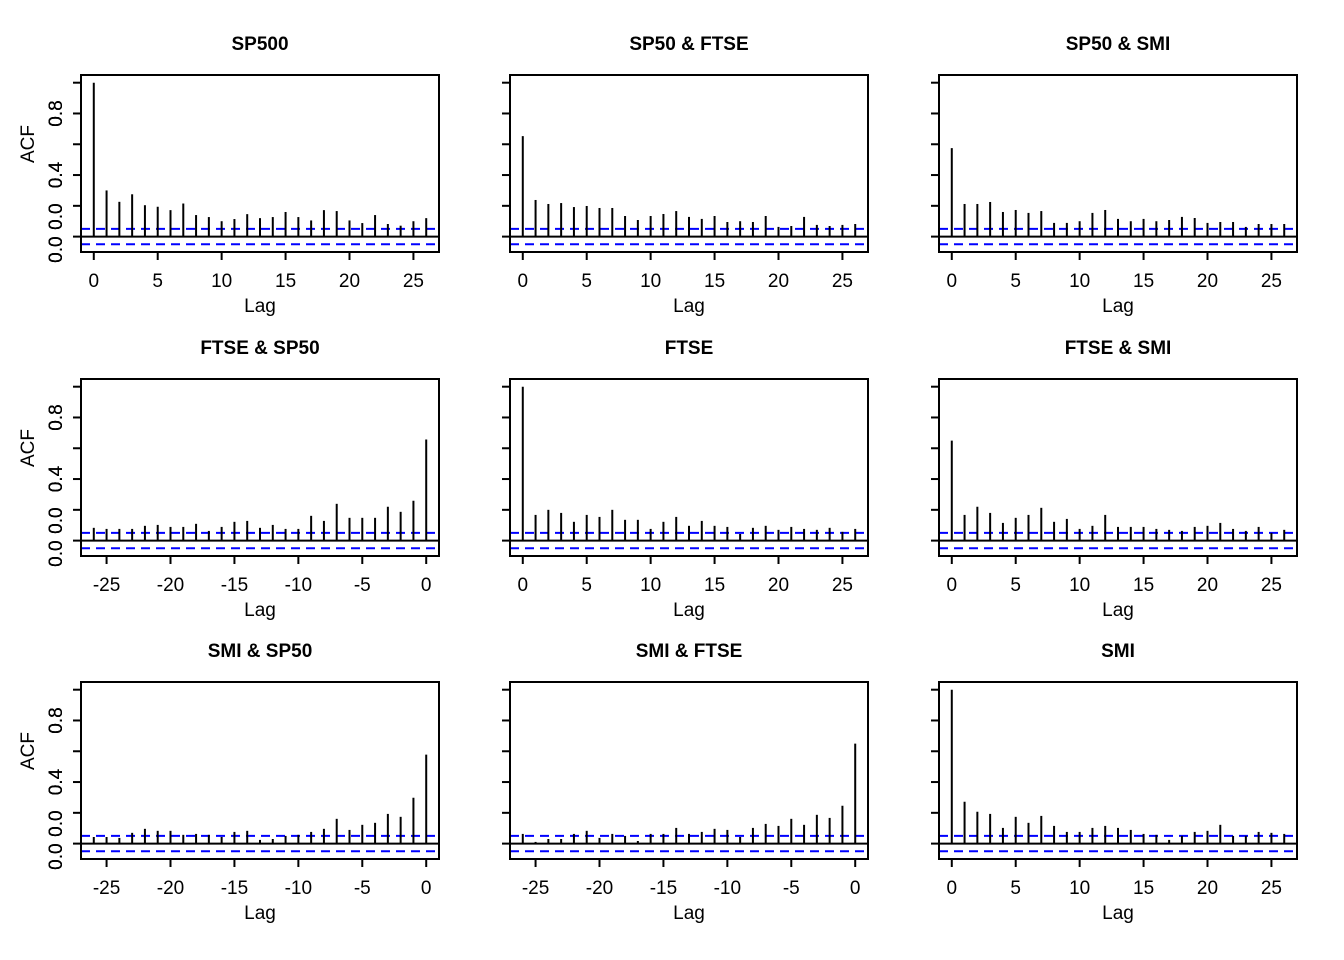  I want to click on panel-title: FTSE, so click(689, 348).